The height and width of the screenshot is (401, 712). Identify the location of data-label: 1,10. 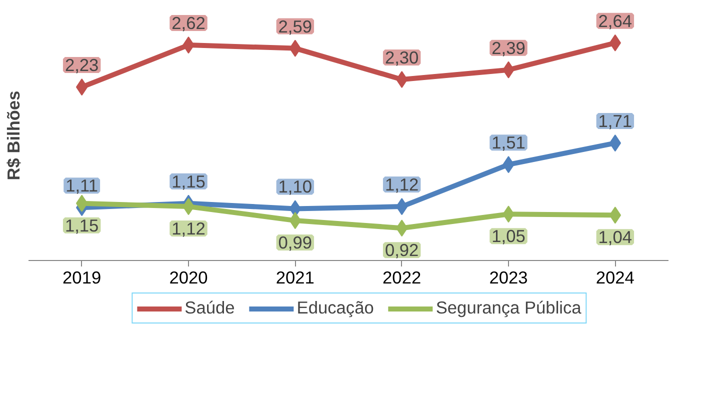
(295, 186).